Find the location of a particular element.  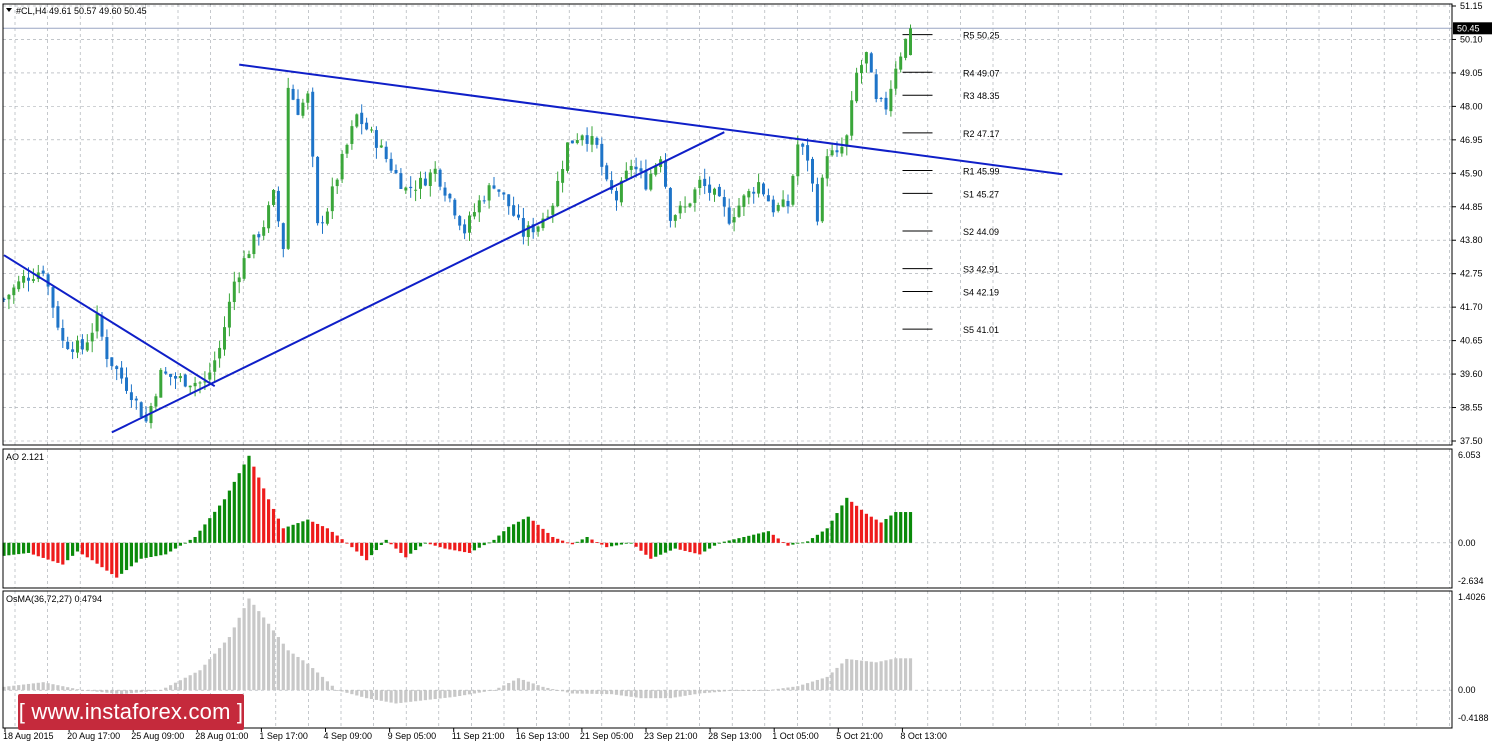

y-tick-label: 37.50 is located at coordinates (1471, 441).